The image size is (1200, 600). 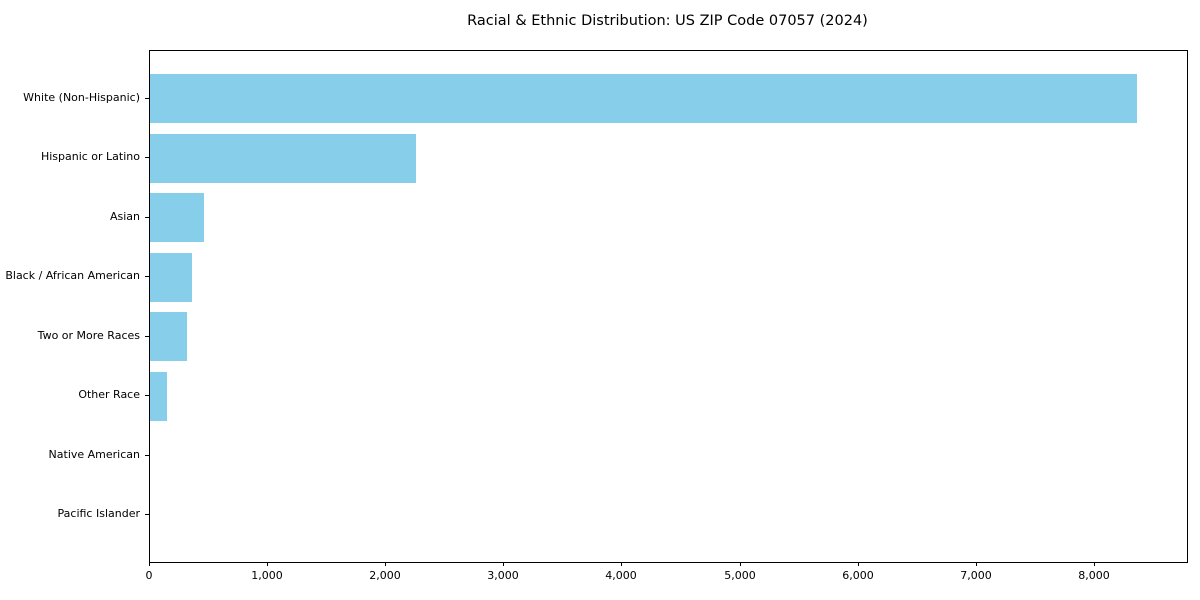 What do you see at coordinates (503, 575) in the screenshot?
I see `x-axis-label: 3,000` at bounding box center [503, 575].